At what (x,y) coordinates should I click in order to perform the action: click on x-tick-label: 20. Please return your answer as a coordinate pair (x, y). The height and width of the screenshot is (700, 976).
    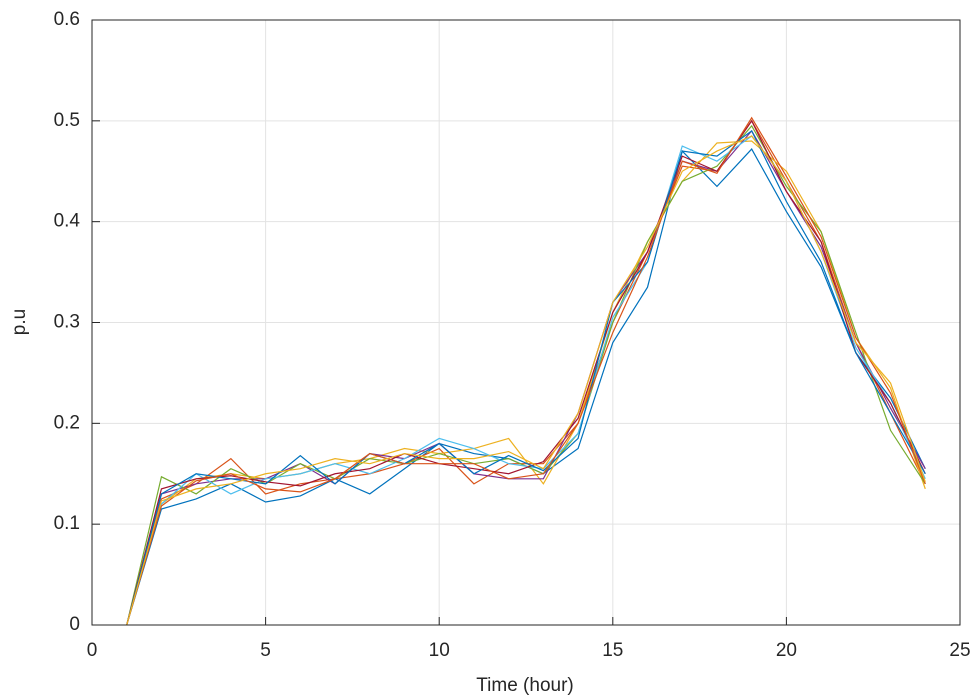
    Looking at the image, I should click on (786, 650).